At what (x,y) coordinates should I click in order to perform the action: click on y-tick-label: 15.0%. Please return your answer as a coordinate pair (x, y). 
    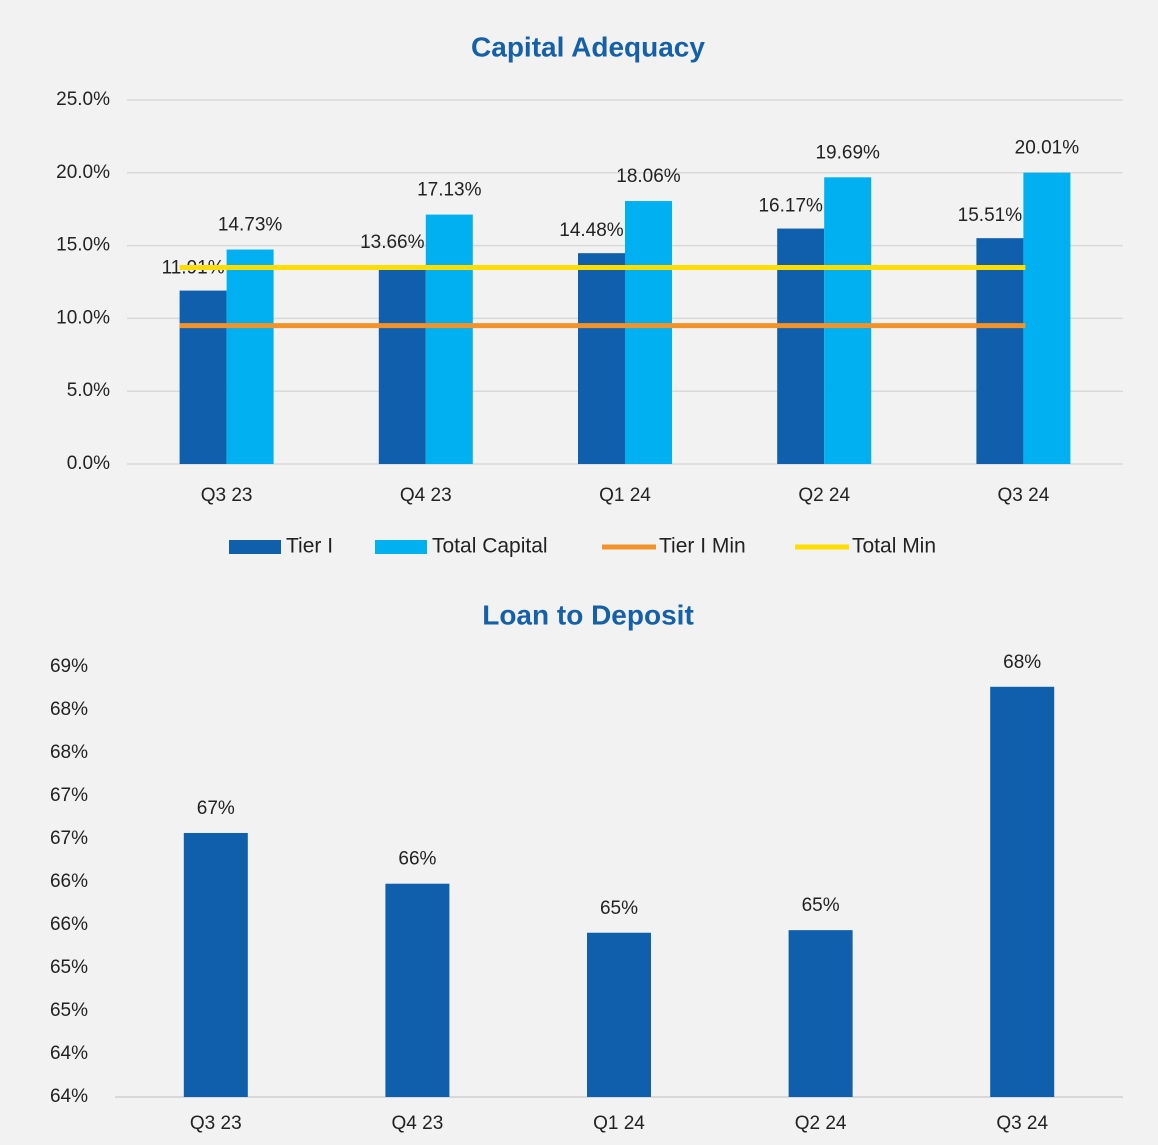
    Looking at the image, I should click on (83, 245).